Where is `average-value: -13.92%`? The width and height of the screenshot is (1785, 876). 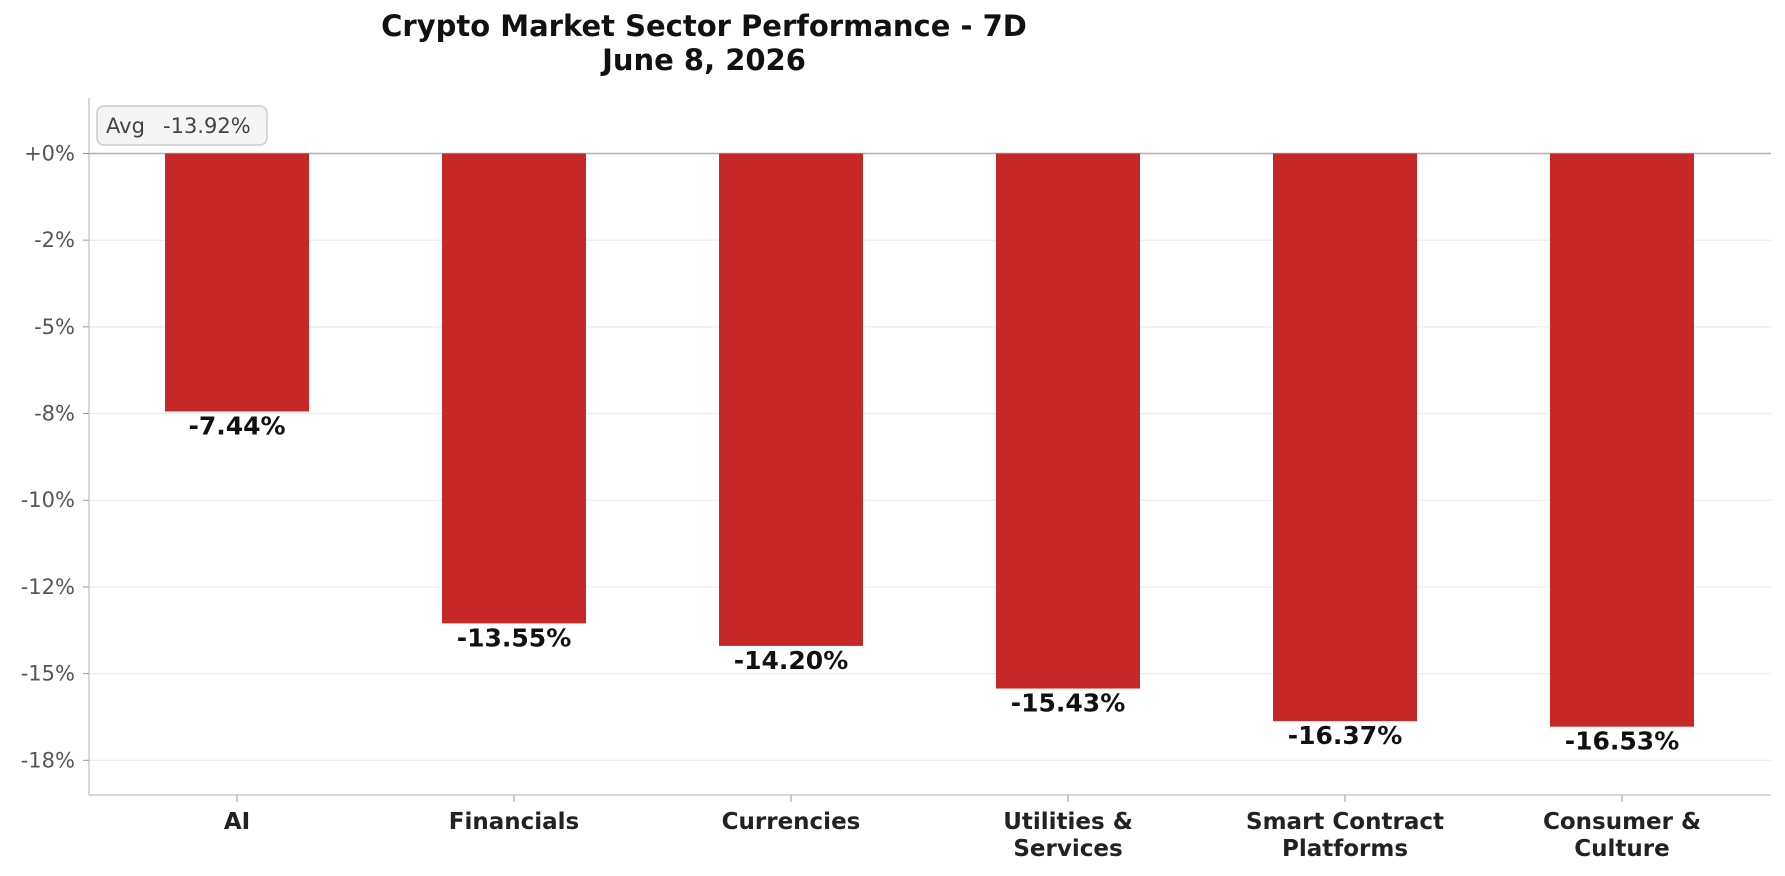
average-value: -13.92% is located at coordinates (207, 126).